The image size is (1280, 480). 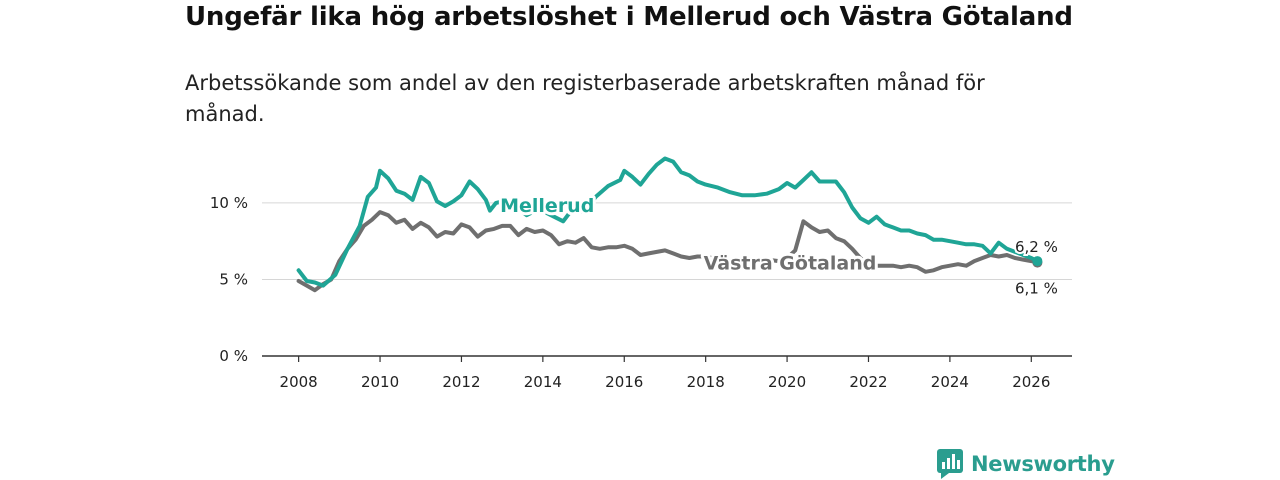 I want to click on x-tick-label: 2014, so click(x=543, y=382).